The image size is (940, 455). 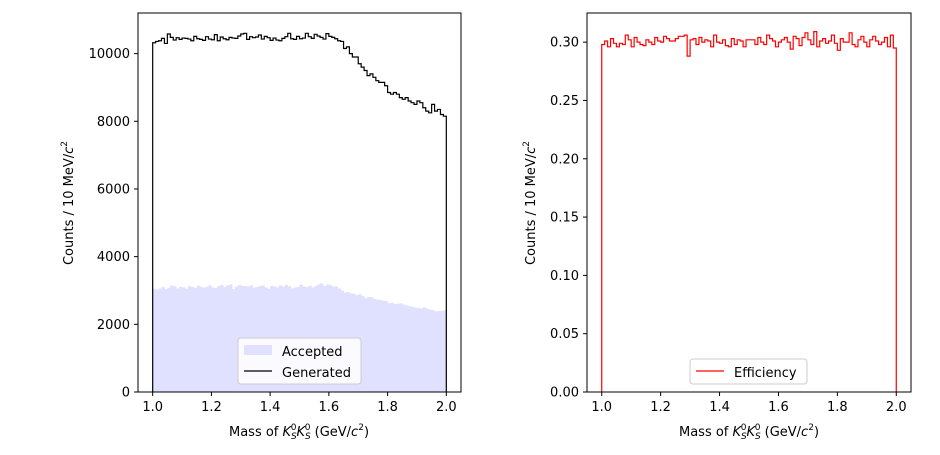 I want to click on y-tick-label: 0.05, so click(x=564, y=334).